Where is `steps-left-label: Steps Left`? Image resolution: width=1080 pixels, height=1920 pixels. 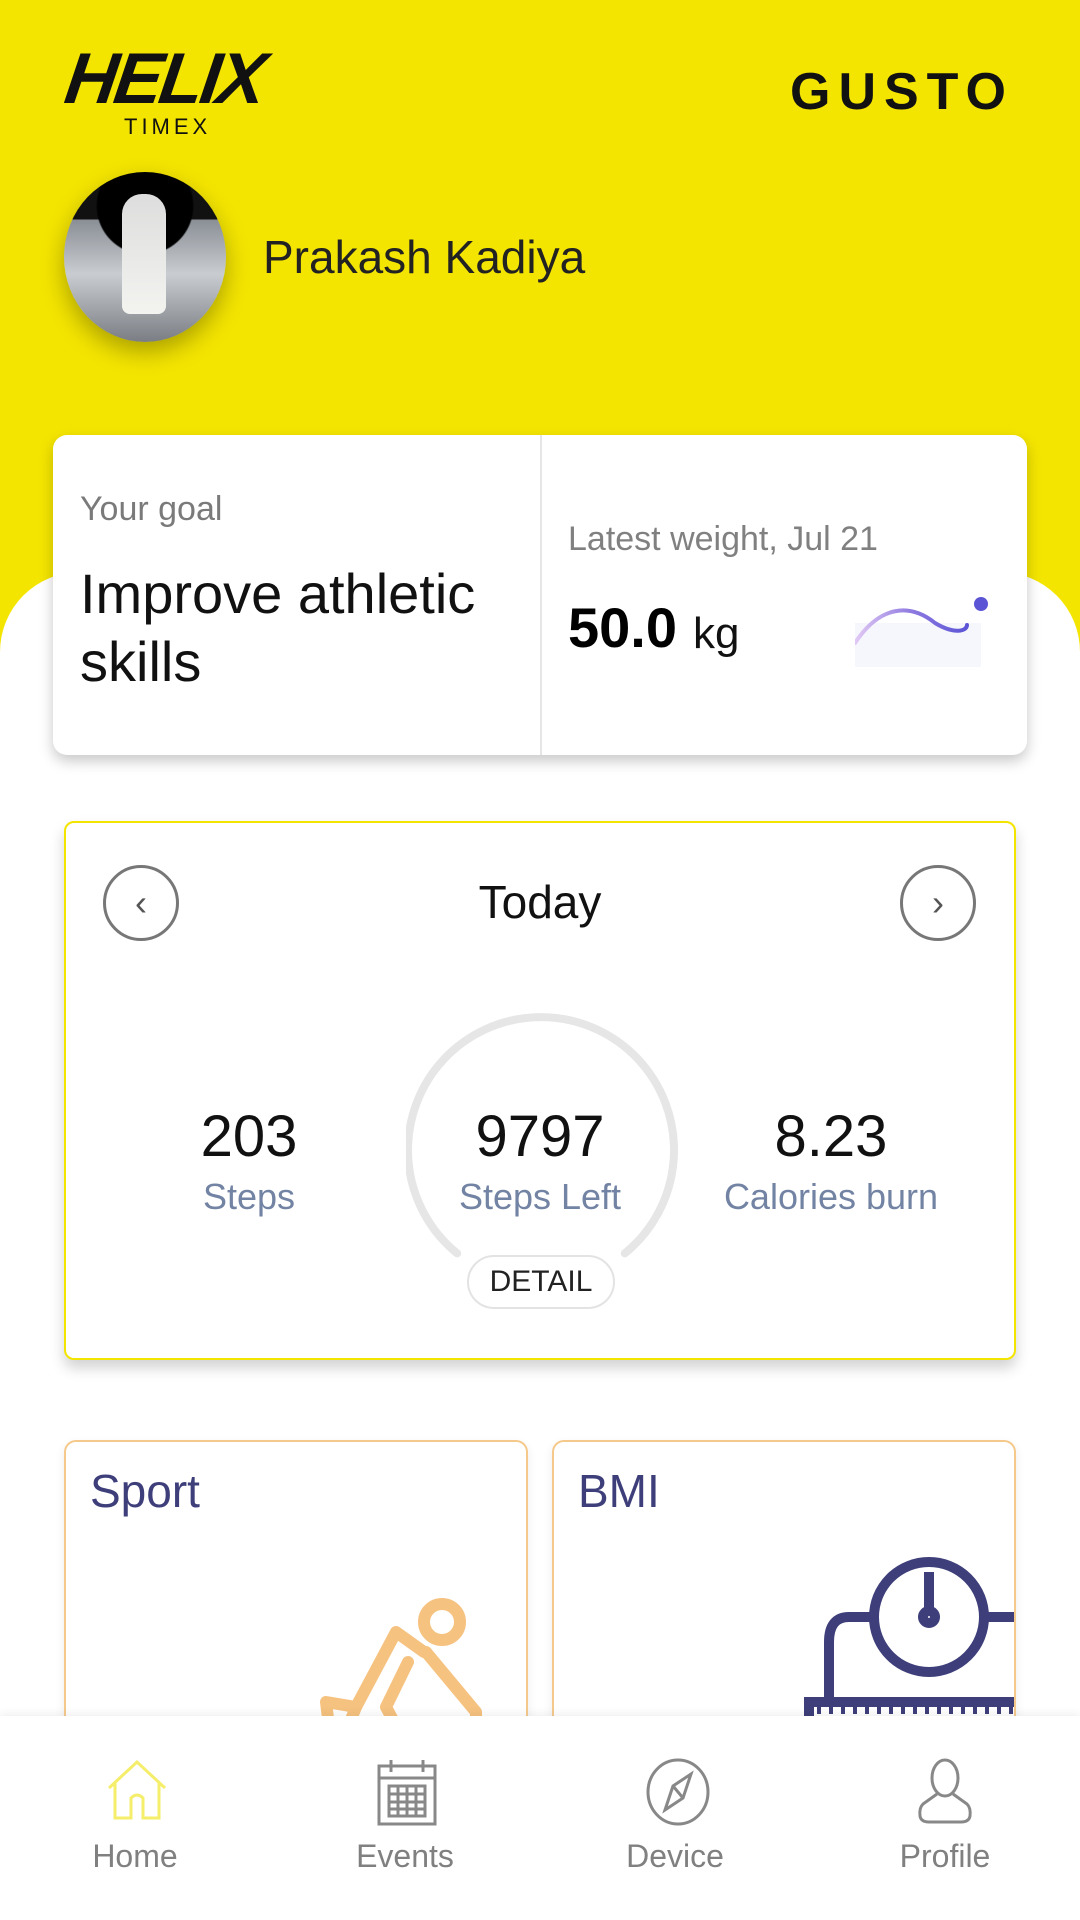 steps-left-label: Steps Left is located at coordinates (540, 1196).